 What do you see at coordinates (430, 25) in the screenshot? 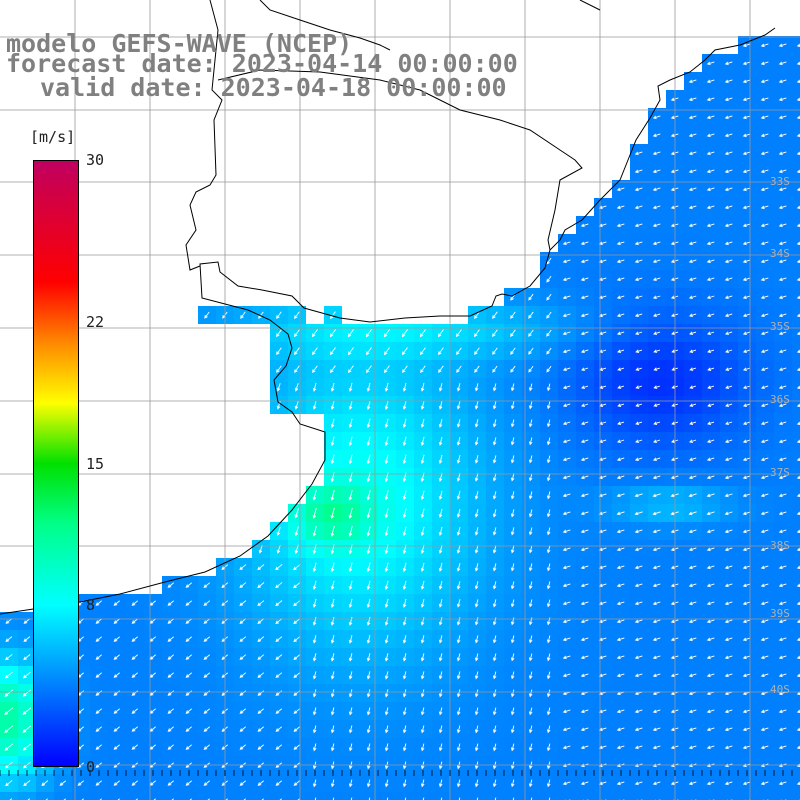
I see `river-line` at bounding box center [430, 25].